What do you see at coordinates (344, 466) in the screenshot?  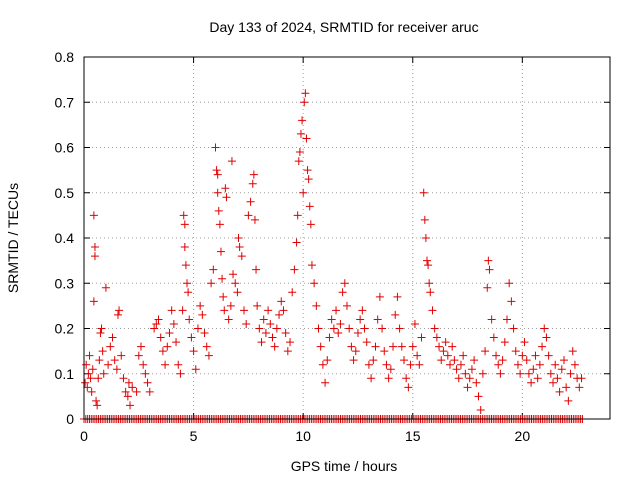 I see `x-axis-label: GPS time / hours` at bounding box center [344, 466].